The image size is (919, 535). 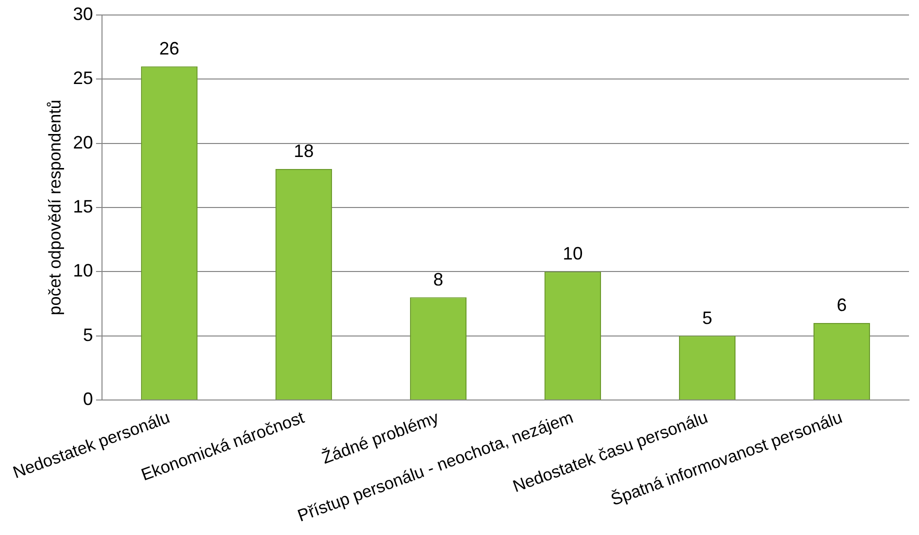 What do you see at coordinates (88, 334) in the screenshot?
I see `y-tick-label: 5` at bounding box center [88, 334].